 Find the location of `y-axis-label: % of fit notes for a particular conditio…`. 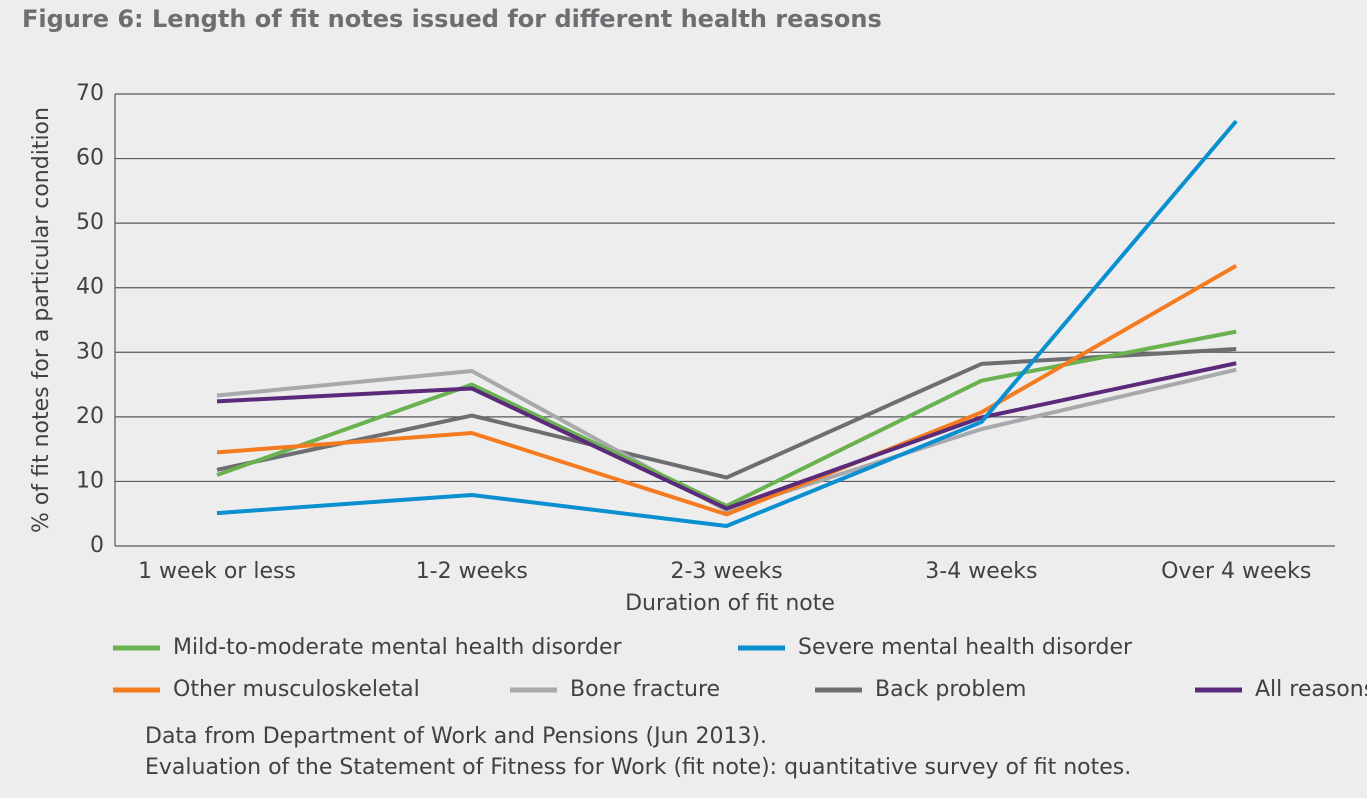

y-axis-label: % of fit notes for a particular conditio… is located at coordinates (41, 320).